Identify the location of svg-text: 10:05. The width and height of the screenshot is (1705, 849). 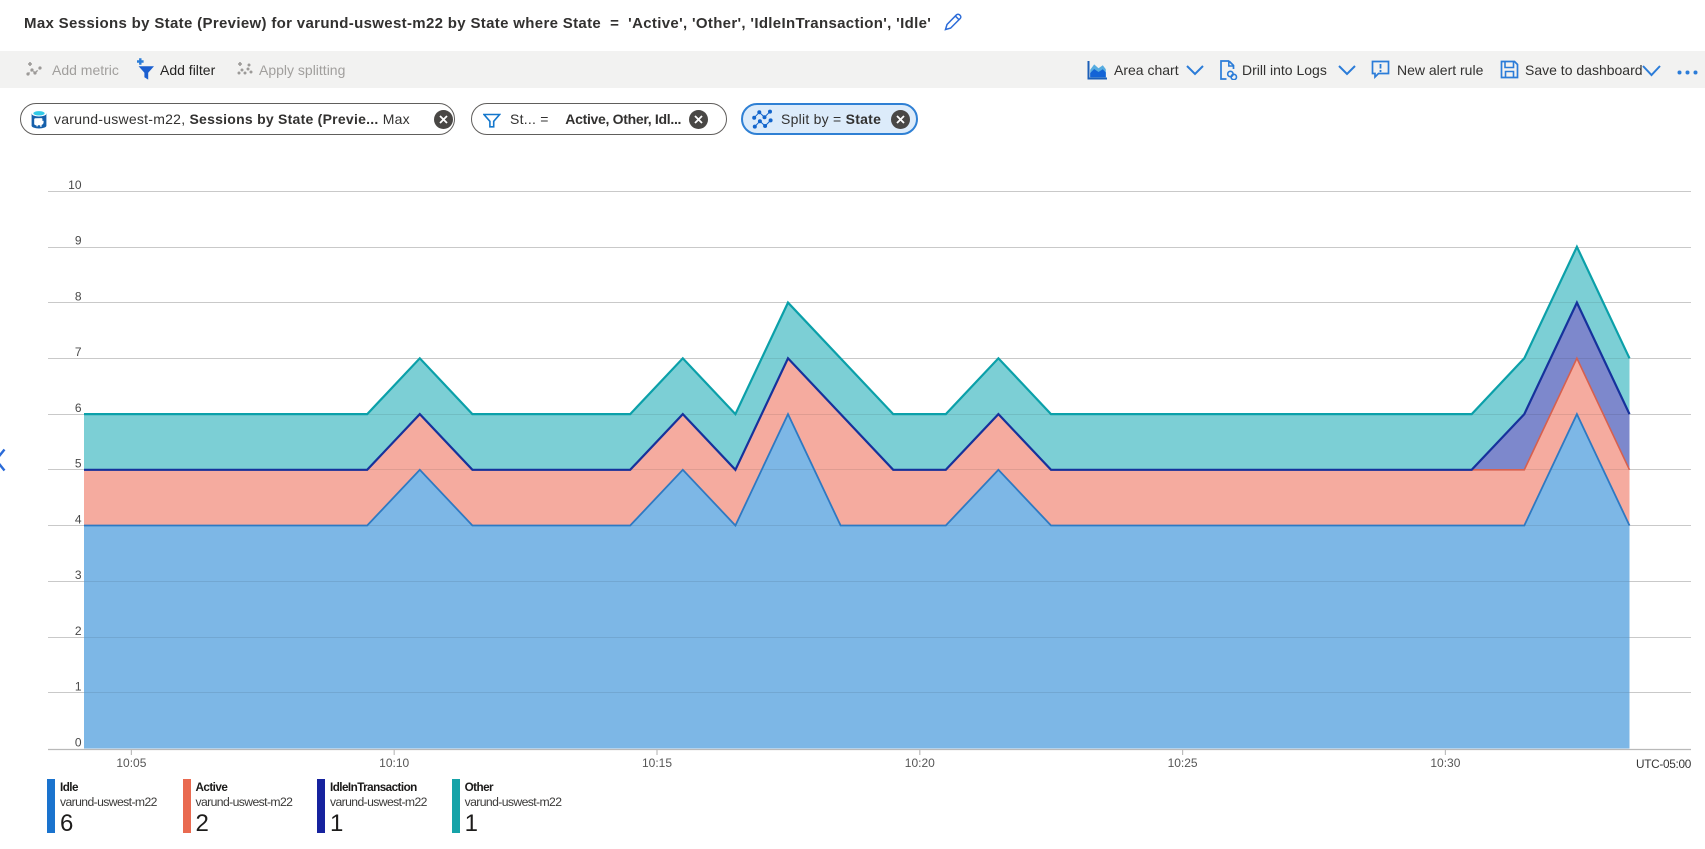
(131, 763).